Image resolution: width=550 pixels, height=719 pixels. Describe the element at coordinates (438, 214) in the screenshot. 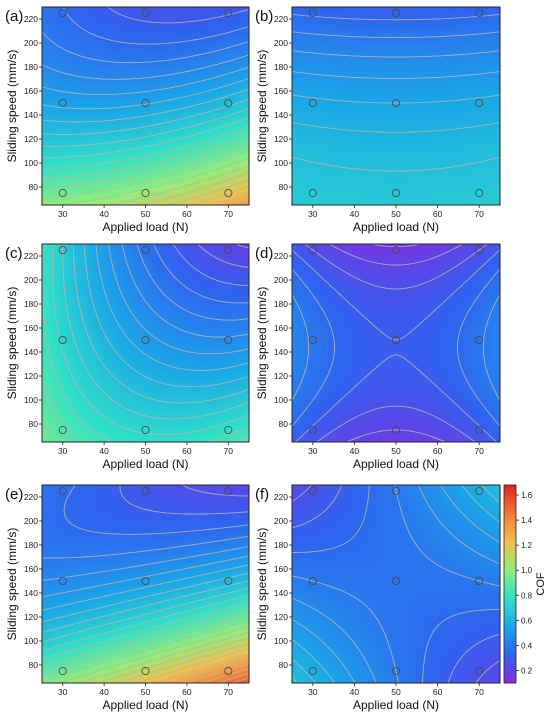

I see `x-tick-label: 60` at that location.